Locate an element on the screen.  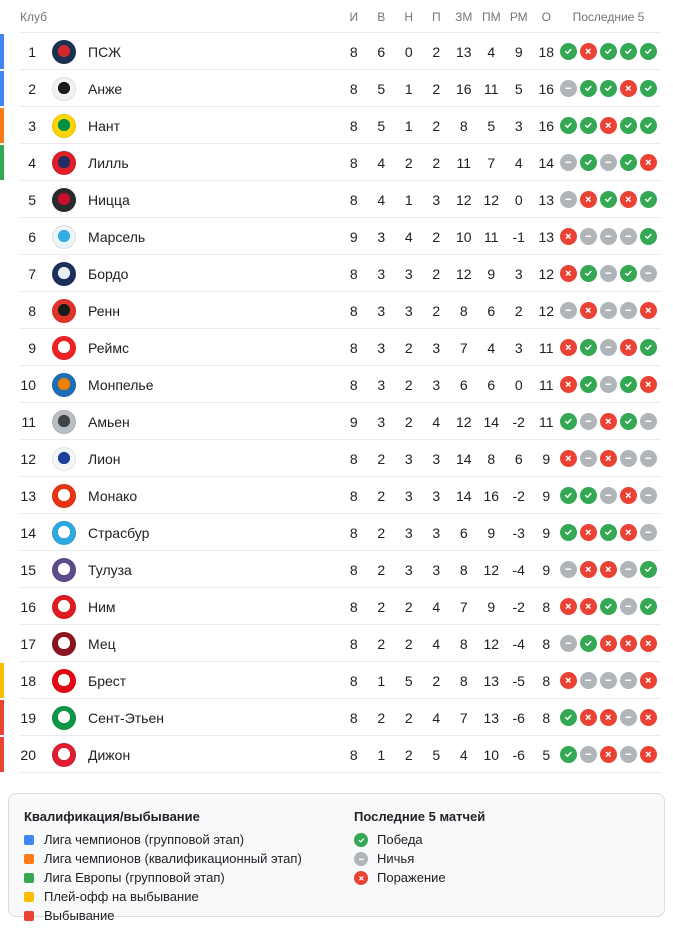
table-row: 15 Тулуза 8 2 3 3 8 12 -4 9 is located at coordinates (336, 569).